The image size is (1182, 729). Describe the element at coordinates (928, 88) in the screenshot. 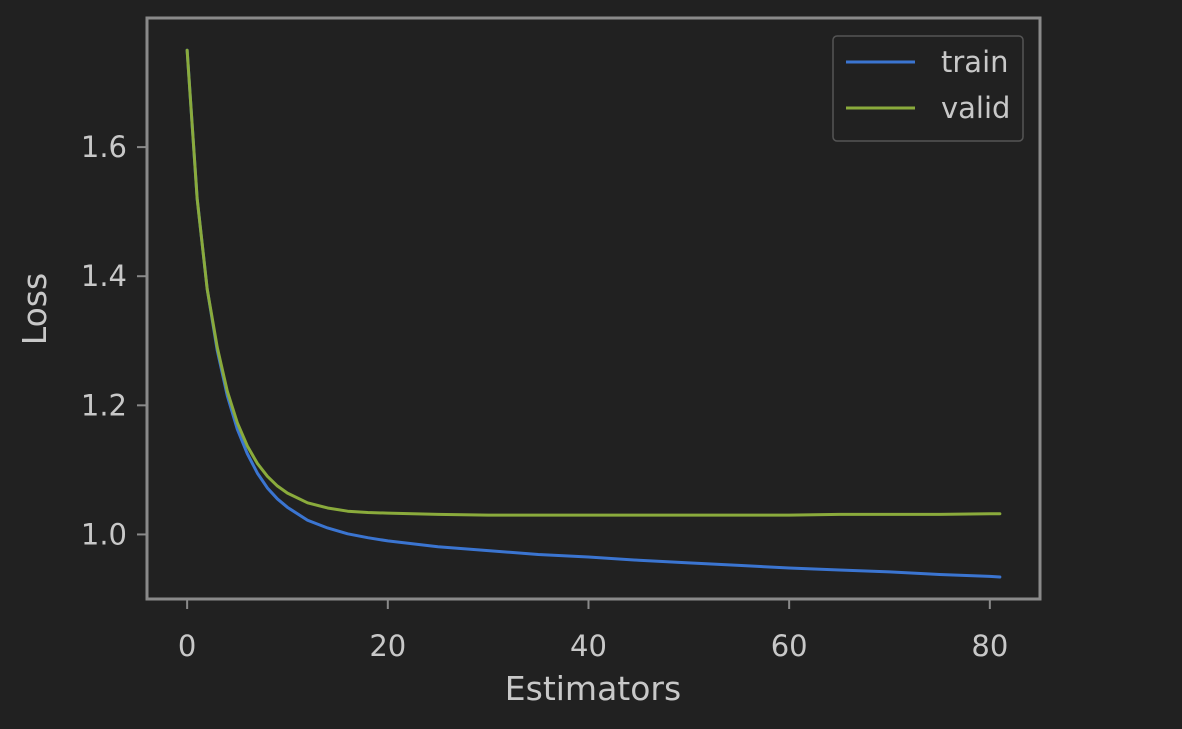

I see `legend: train valid` at that location.